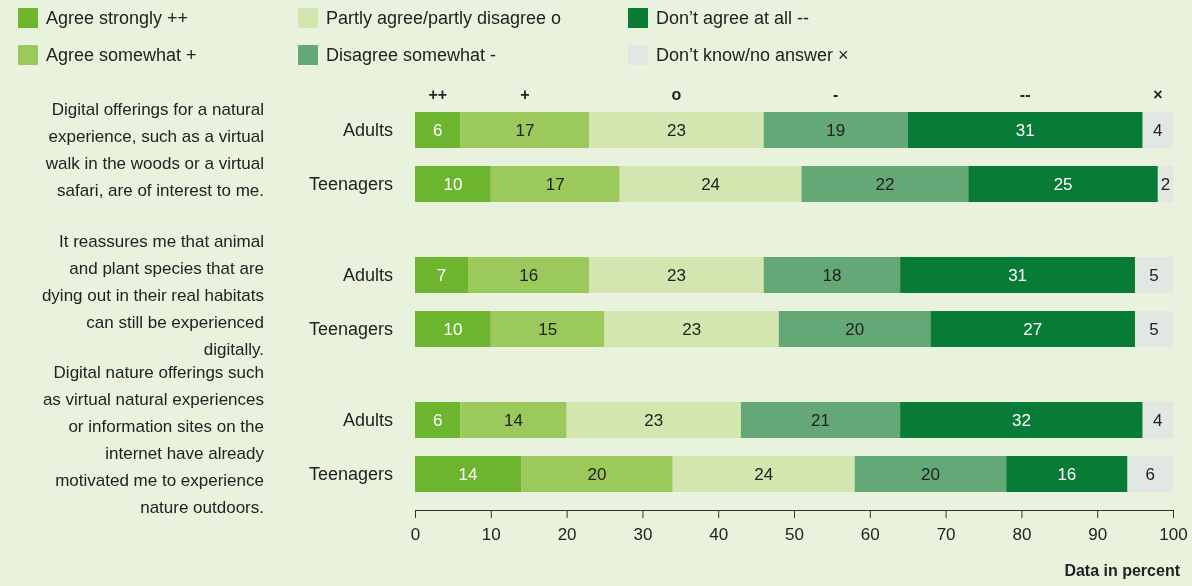 Image resolution: width=1192 pixels, height=586 pixels. What do you see at coordinates (1173, 534) in the screenshot?
I see `x-tick-label: 100` at bounding box center [1173, 534].